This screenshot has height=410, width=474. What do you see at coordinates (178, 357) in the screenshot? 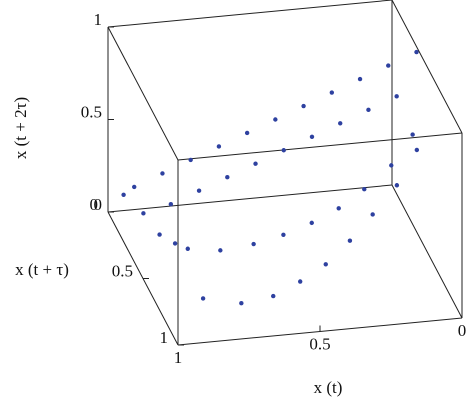
I see `x-tick-label: 1` at bounding box center [178, 357].